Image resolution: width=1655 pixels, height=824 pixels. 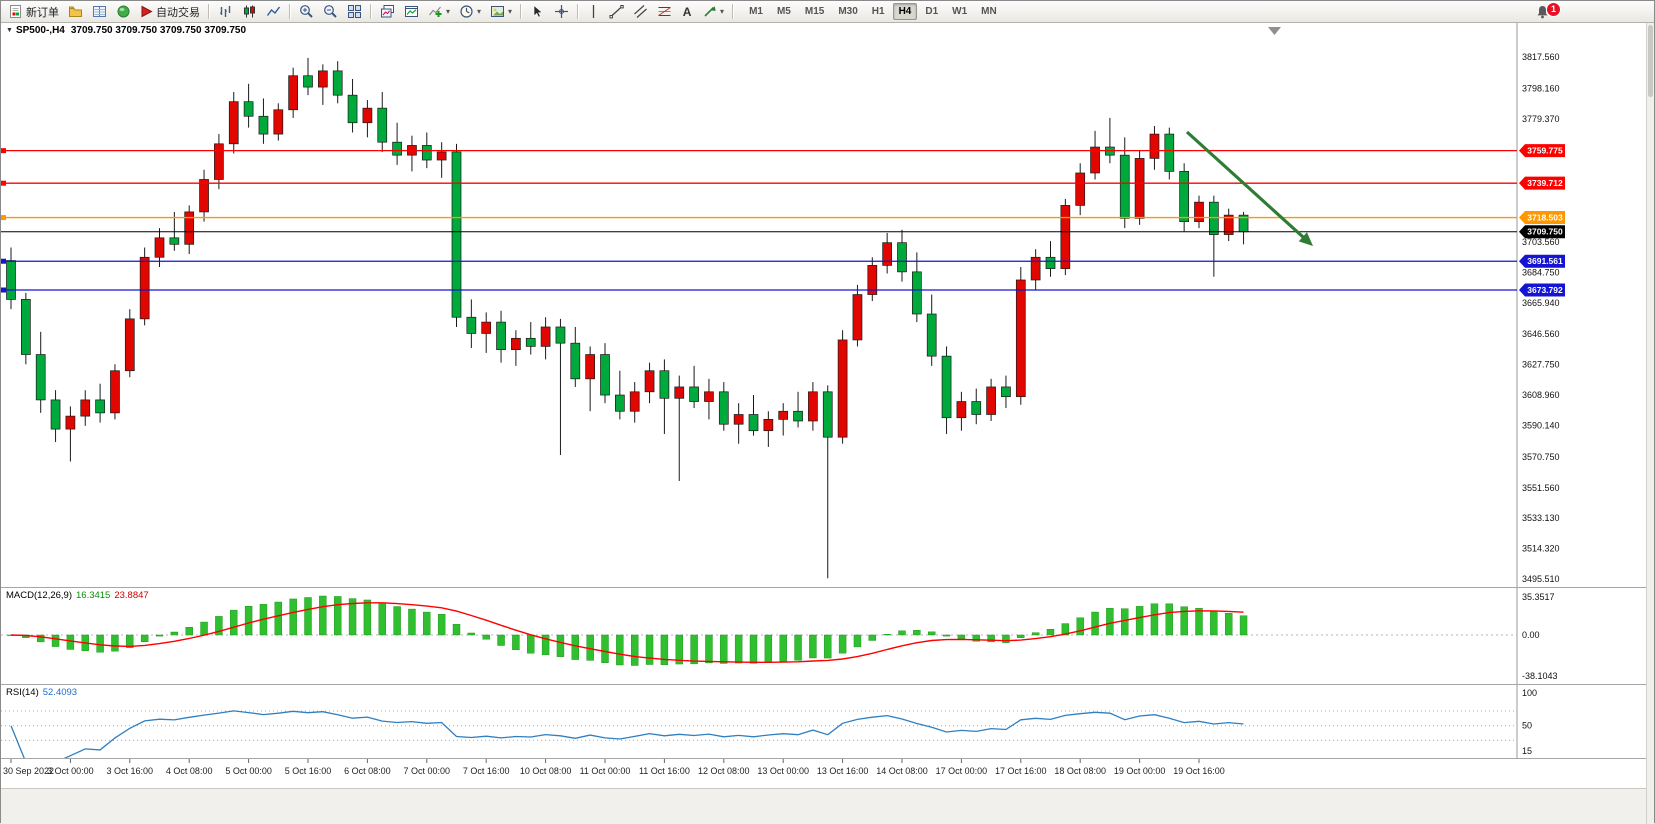 I want to click on market-watch-button, so click(x=99, y=11).